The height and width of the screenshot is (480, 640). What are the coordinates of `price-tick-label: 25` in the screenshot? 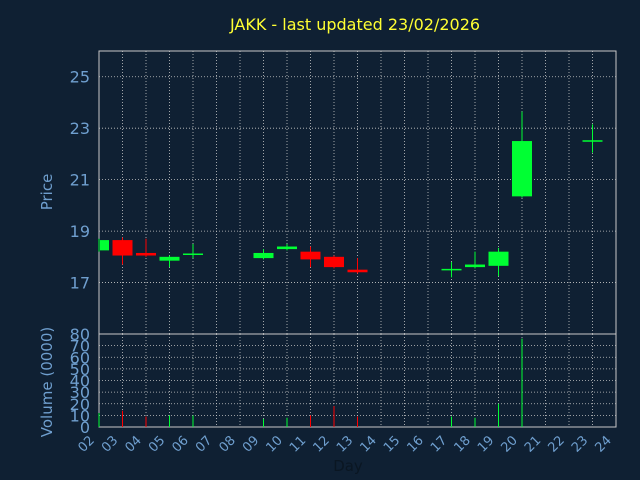 It's located at (80, 77).